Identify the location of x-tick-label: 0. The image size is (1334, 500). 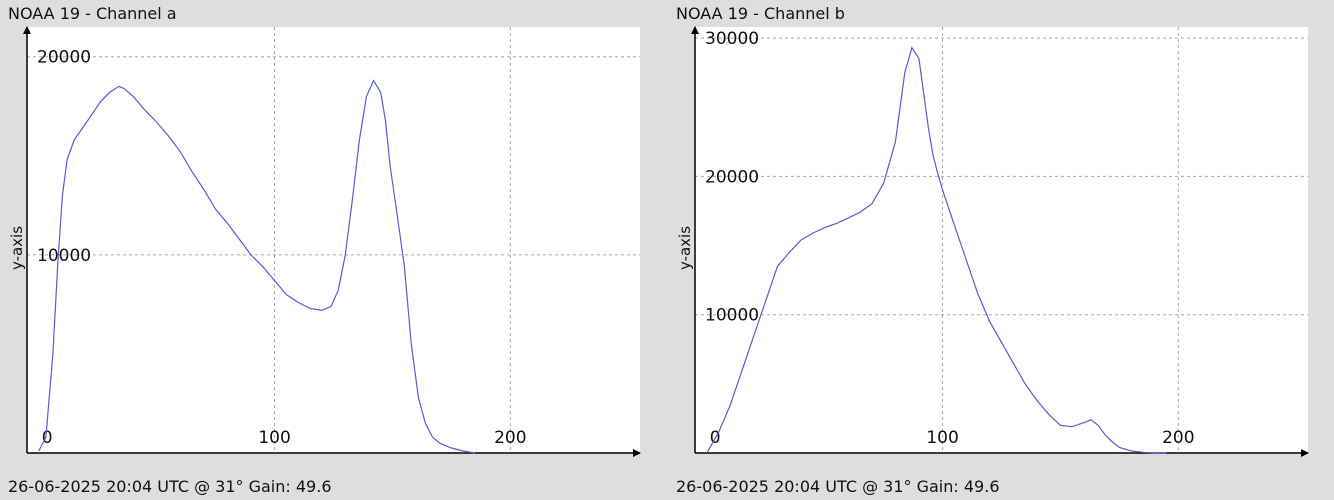
(47, 438).